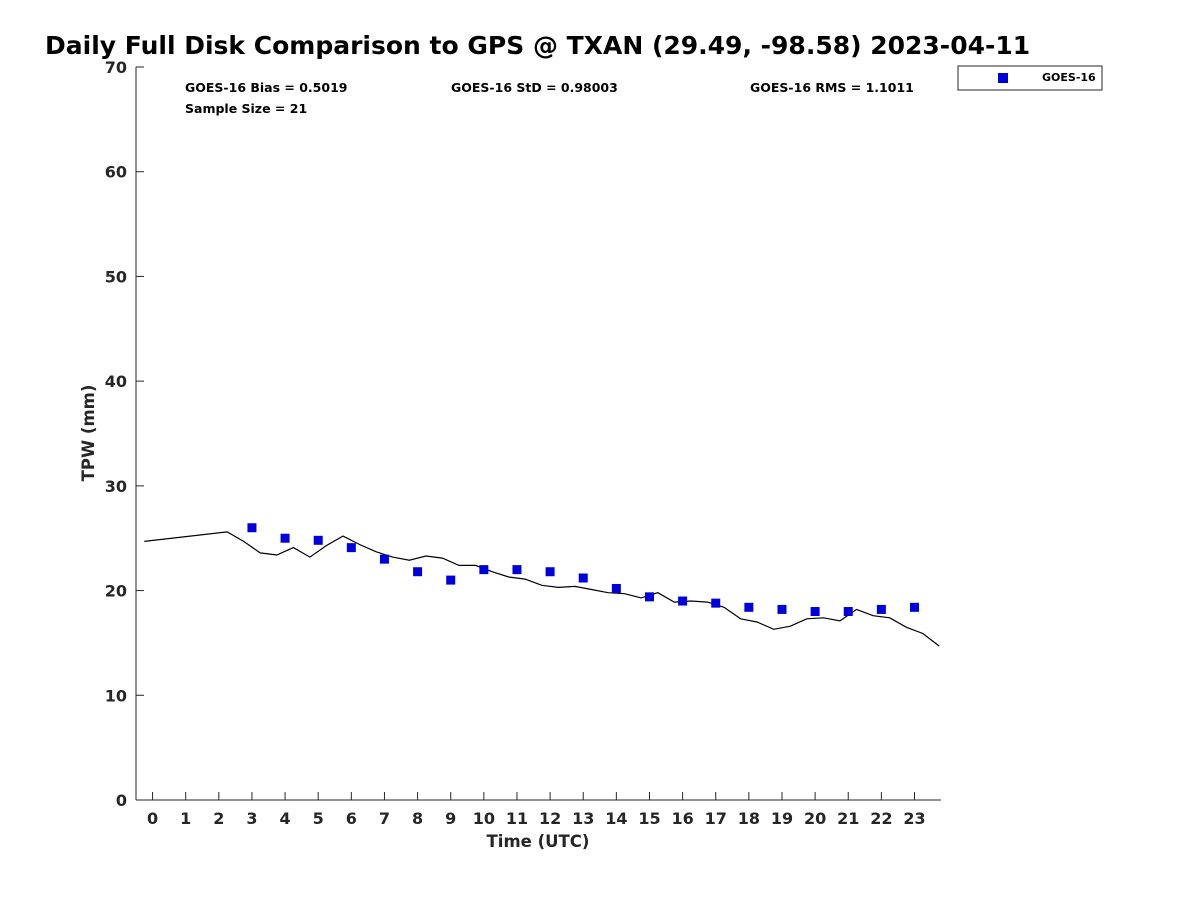  I want to click on legend-label: GOES-16, so click(1069, 77).